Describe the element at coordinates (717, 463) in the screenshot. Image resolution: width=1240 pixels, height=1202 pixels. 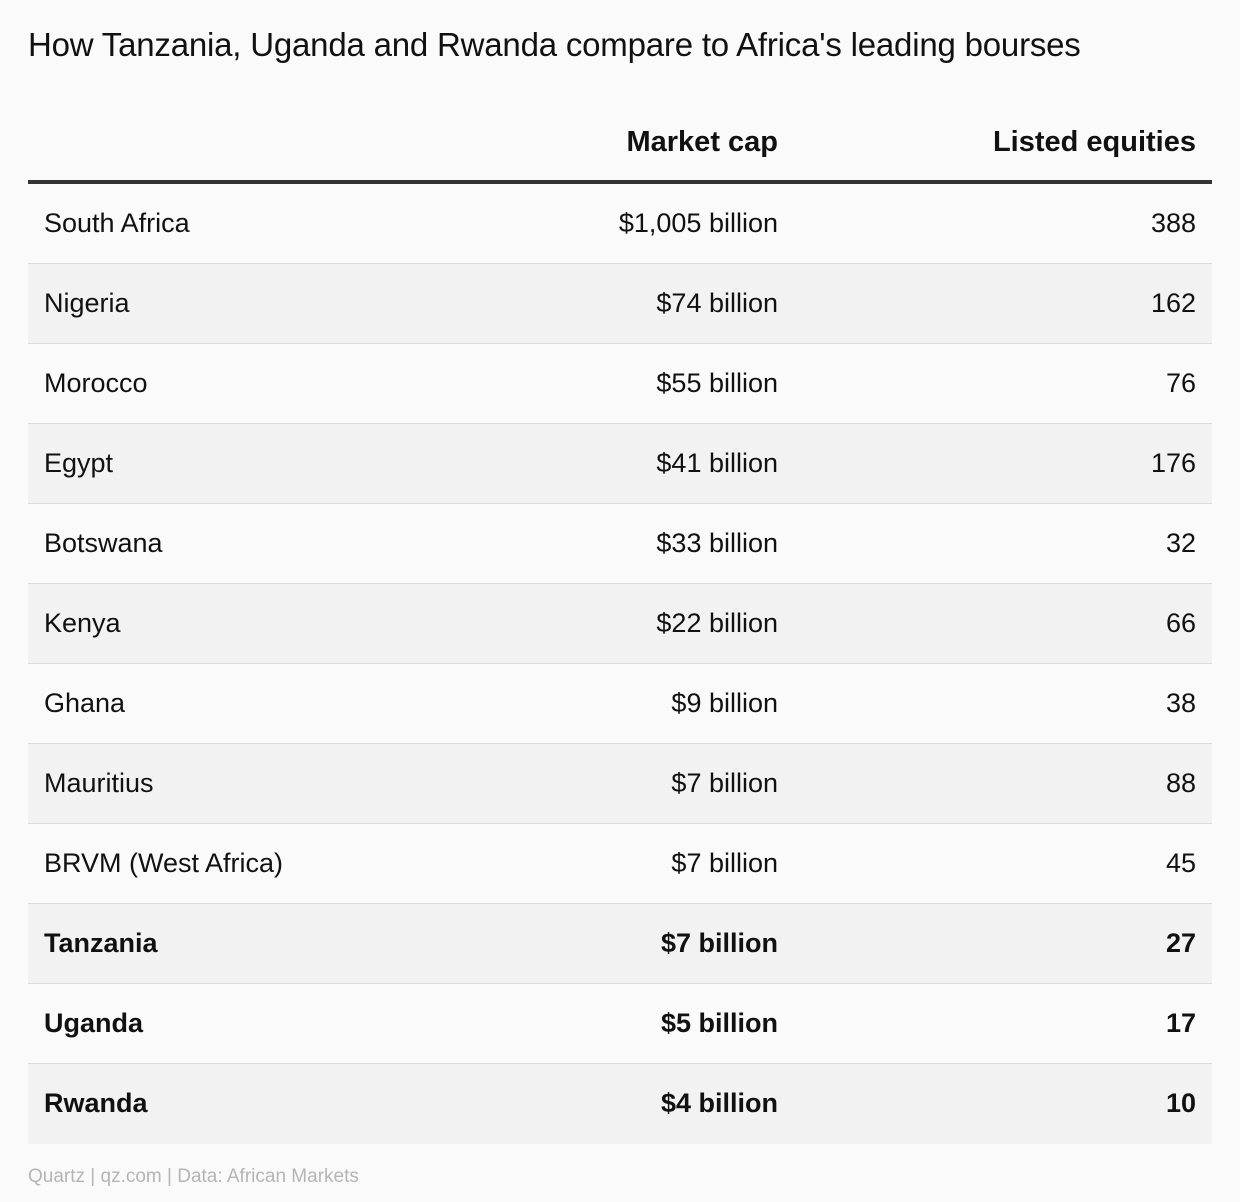
I see `cell-market-cap: $41 billion` at that location.